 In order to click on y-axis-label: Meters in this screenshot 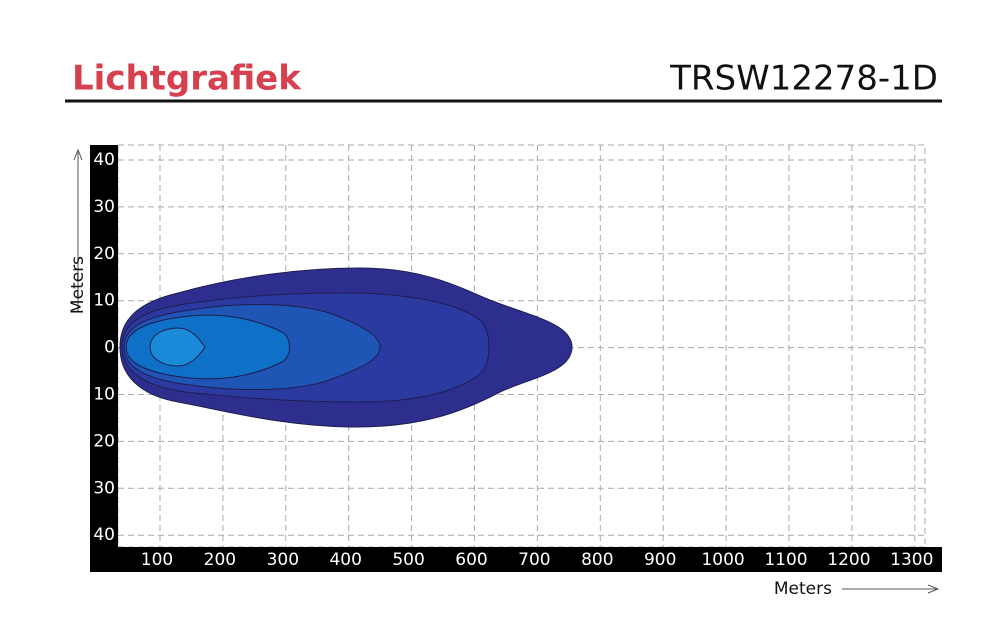, I will do `click(78, 285)`.